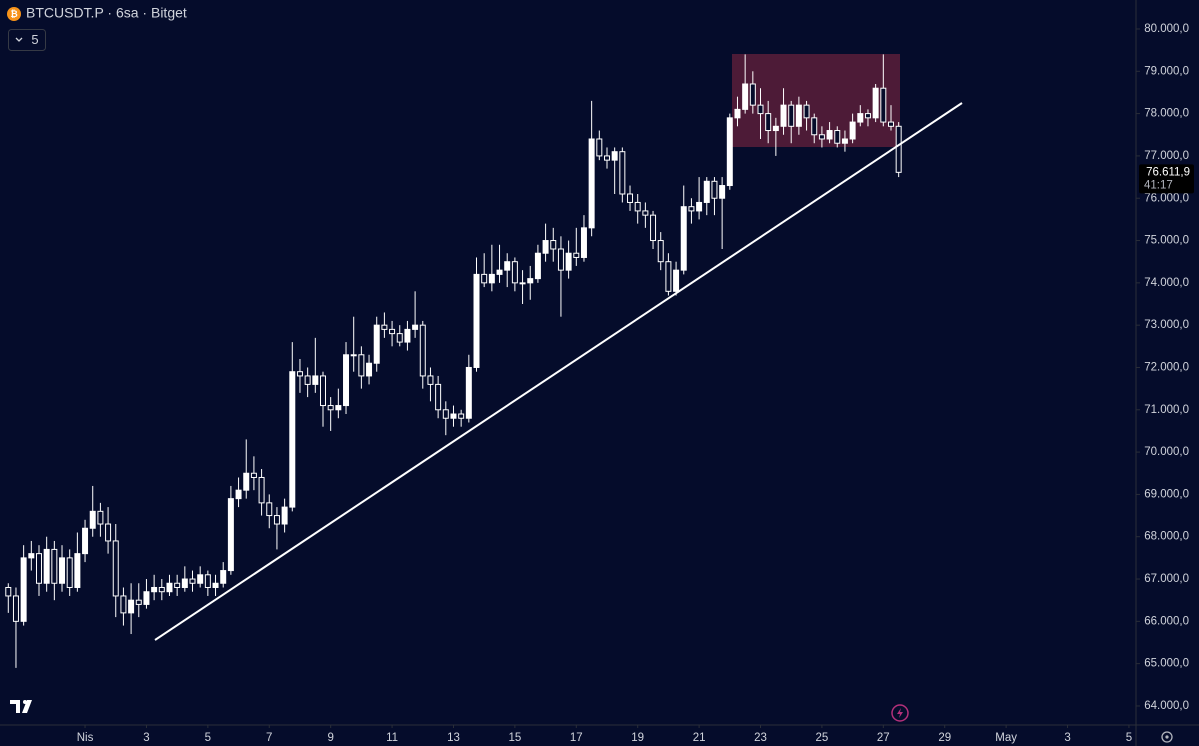 This screenshot has height=746, width=1199. Describe the element at coordinates (1006, 738) in the screenshot. I see `x-tick-label: May` at that location.